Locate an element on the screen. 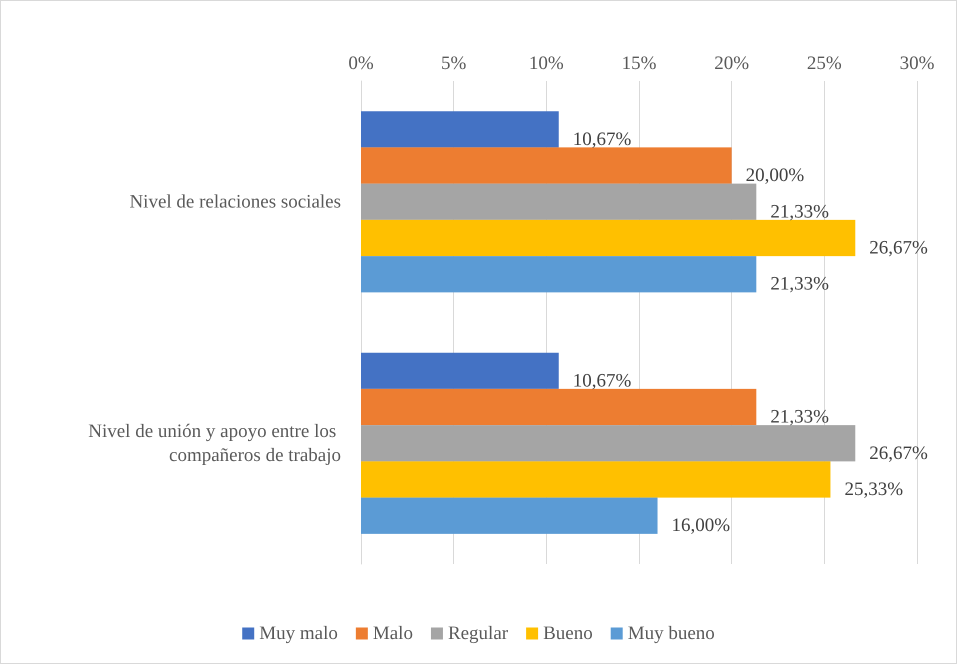 Image resolution: width=957 pixels, height=664 pixels. y-tick-label: Nivel de unión y apoyo entre los compañeros de trabajo is located at coordinates (214, 443).